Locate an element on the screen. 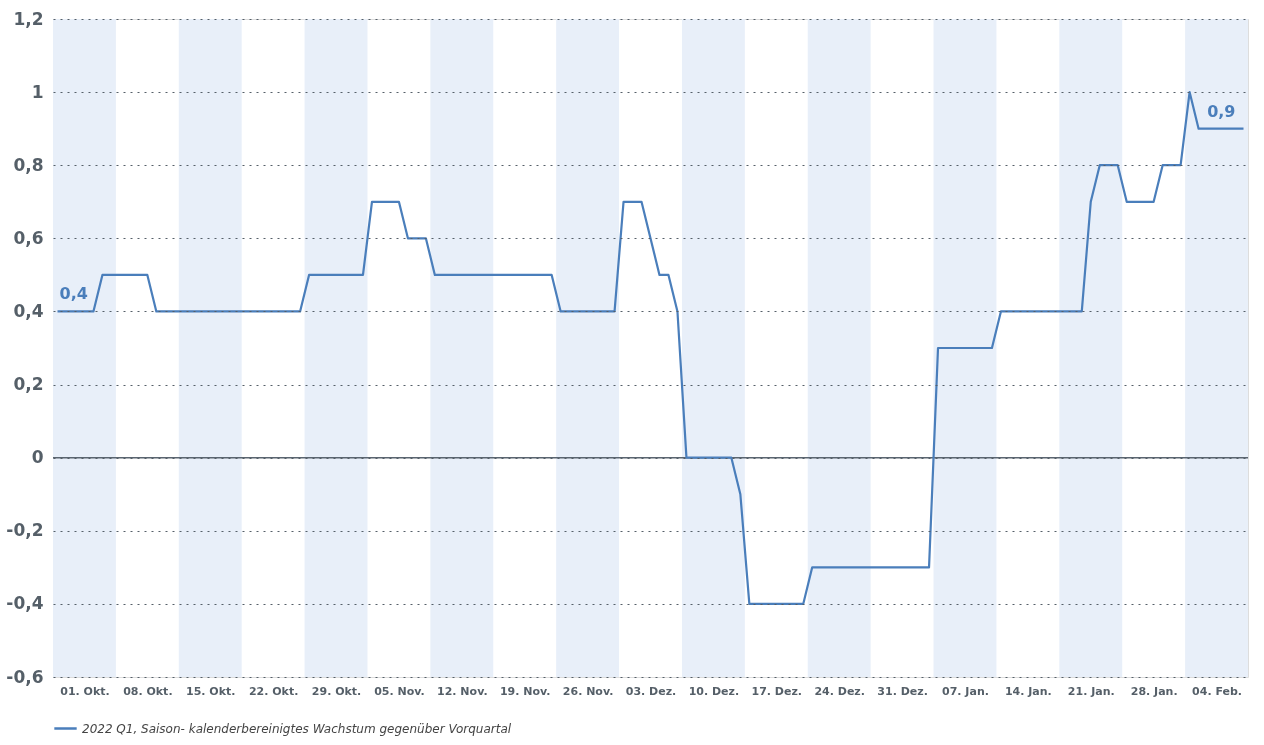 This screenshot has width=1264, height=745. y-tick-label: 0,2 is located at coordinates (28, 384).